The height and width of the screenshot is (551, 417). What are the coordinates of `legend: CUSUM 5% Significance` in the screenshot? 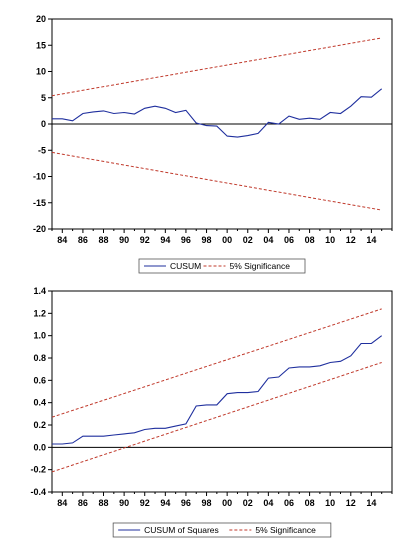 It's located at (222, 266).